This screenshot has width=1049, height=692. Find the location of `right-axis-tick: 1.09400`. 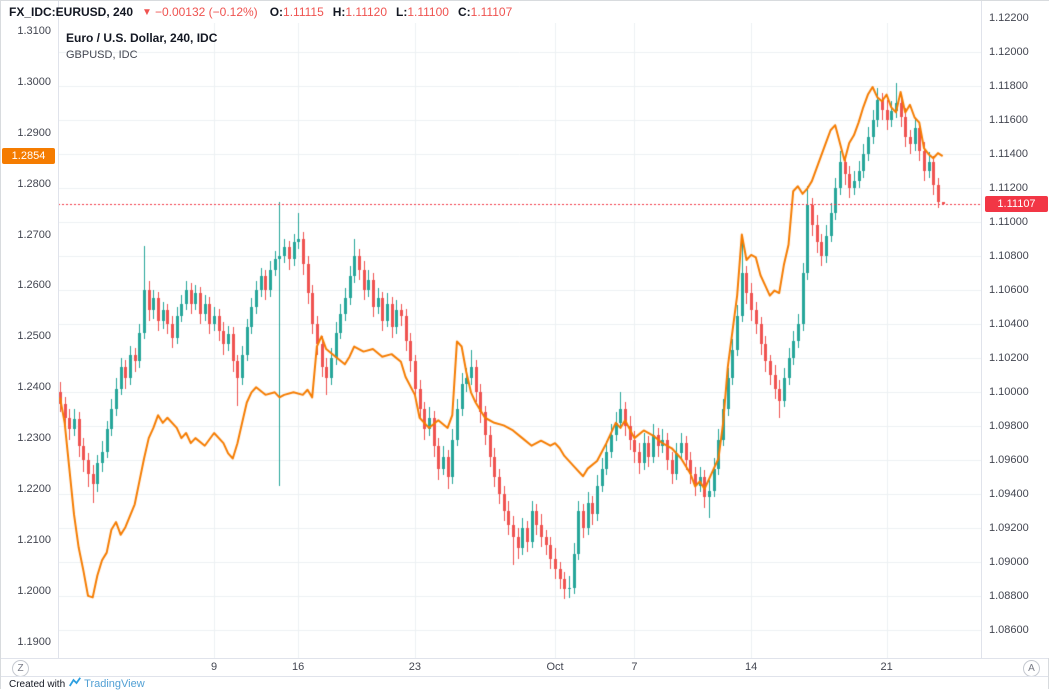

right-axis-tick: 1.09400 is located at coordinates (1009, 494).